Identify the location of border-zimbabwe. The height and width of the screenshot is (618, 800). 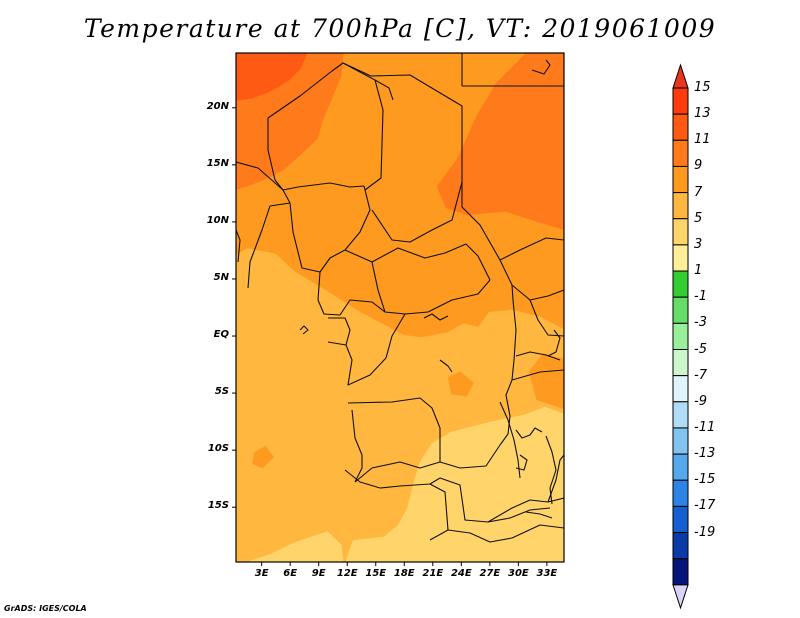
(519, 515).